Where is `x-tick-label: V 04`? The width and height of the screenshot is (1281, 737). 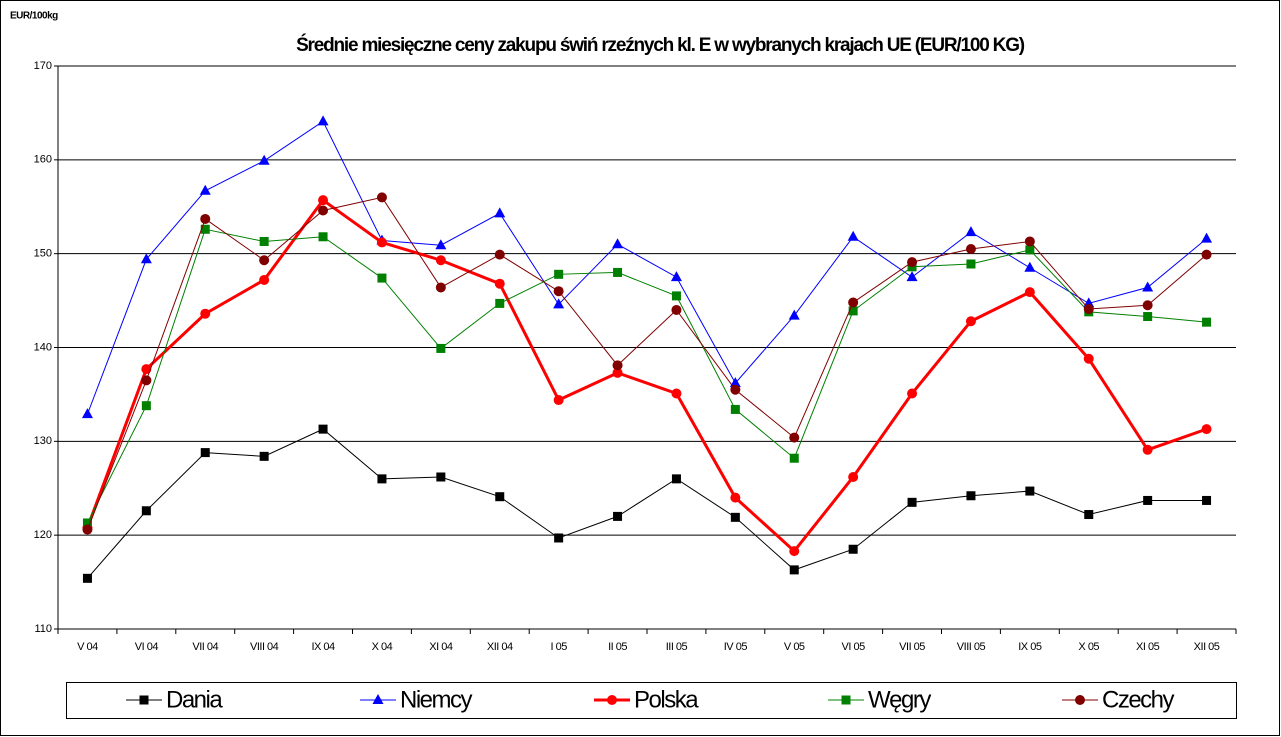
x-tick-label: V 04 is located at coordinates (87, 647).